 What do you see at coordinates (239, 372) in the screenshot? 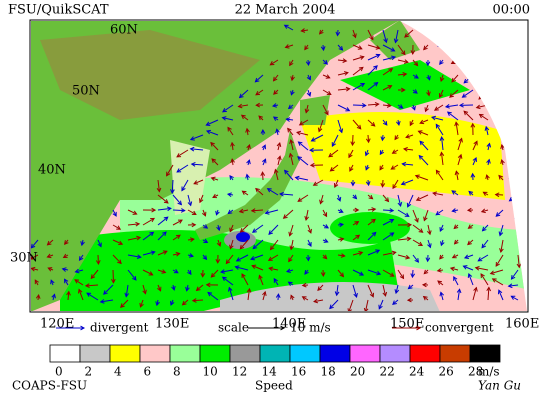
I see `colorbar-label: 12` at bounding box center [239, 372].